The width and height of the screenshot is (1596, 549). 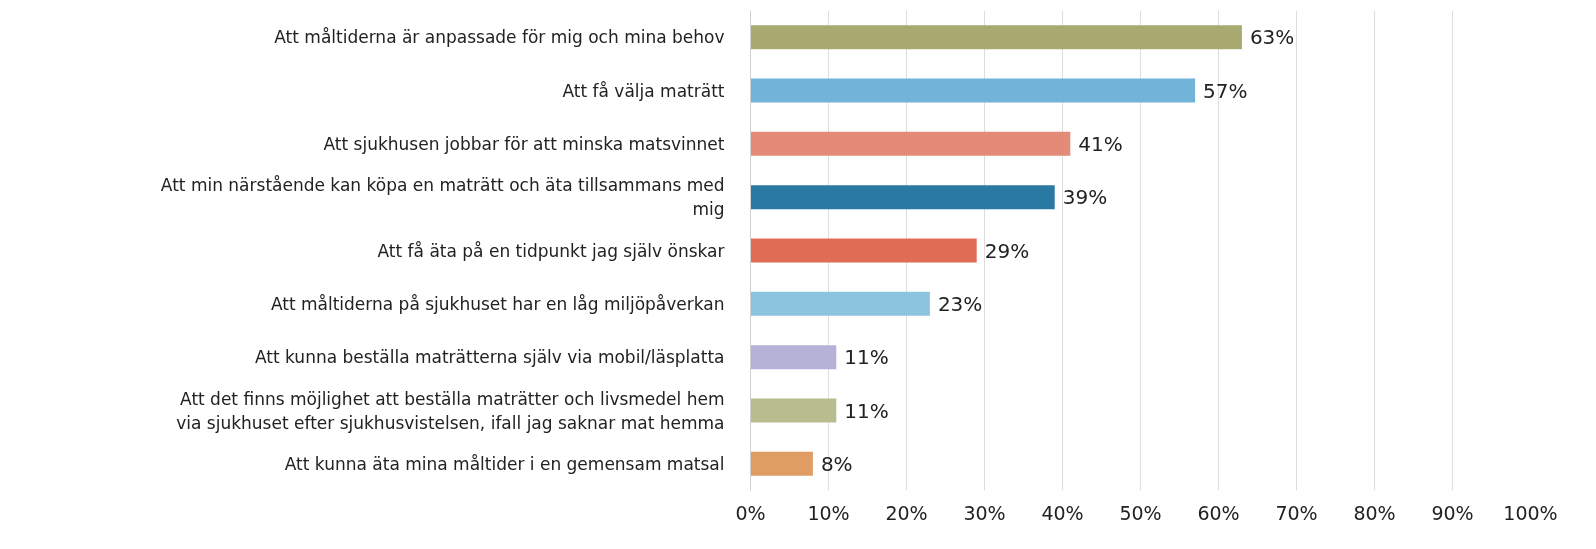 I want to click on x-tick-label: 0%, so click(x=750, y=512).